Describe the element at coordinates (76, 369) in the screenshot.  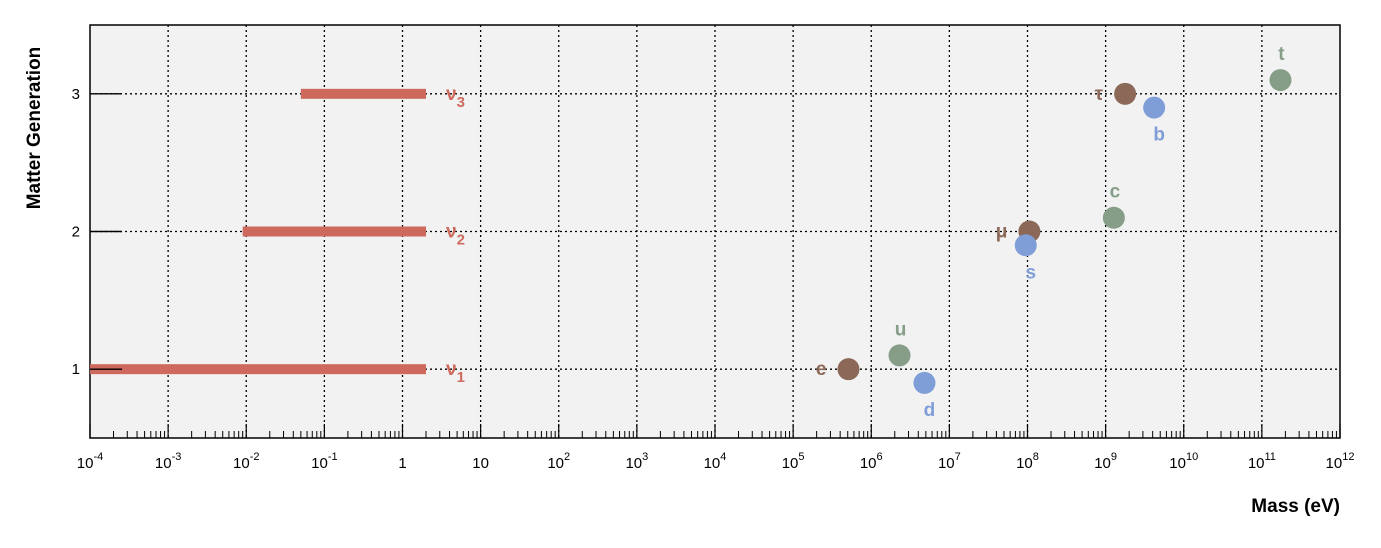
I see `y-tick-label: 1` at that location.